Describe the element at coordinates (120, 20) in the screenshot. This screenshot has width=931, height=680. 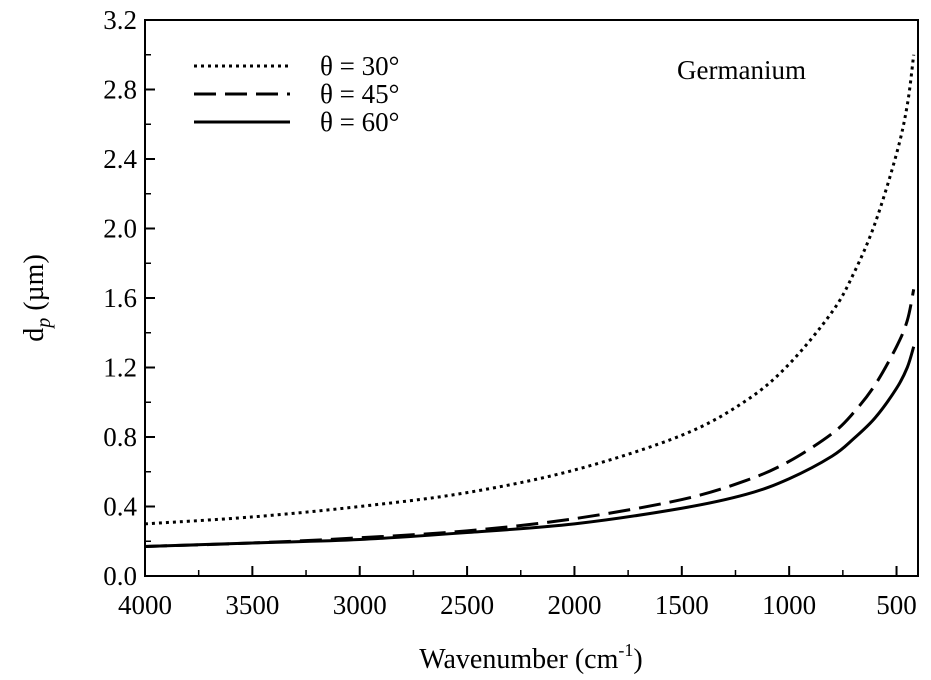
I see `y-tick-label: 3.2` at that location.